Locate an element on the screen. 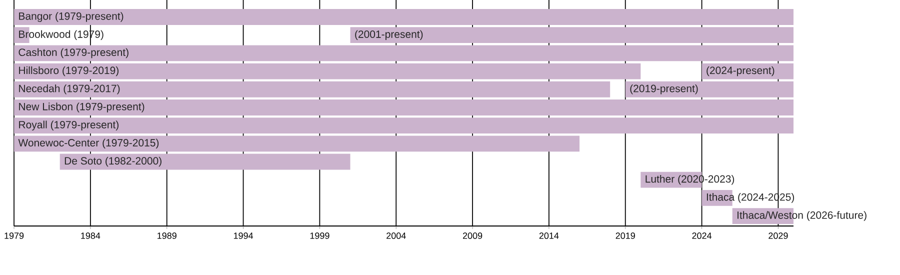 The height and width of the screenshot is (275, 900). x-tick-label: 1984 is located at coordinates (90, 235).